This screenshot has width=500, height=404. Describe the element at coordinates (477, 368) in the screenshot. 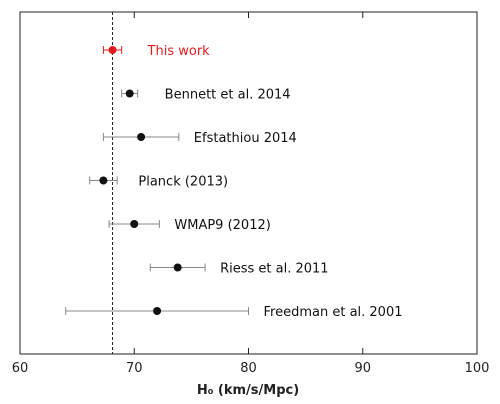

I see `x-tick-label: 100` at that location.